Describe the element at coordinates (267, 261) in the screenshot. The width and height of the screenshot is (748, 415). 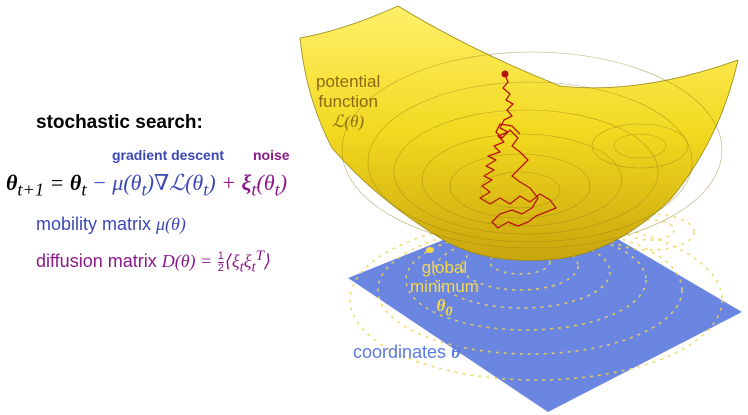
I see `diffusion-close: ⟩` at that location.